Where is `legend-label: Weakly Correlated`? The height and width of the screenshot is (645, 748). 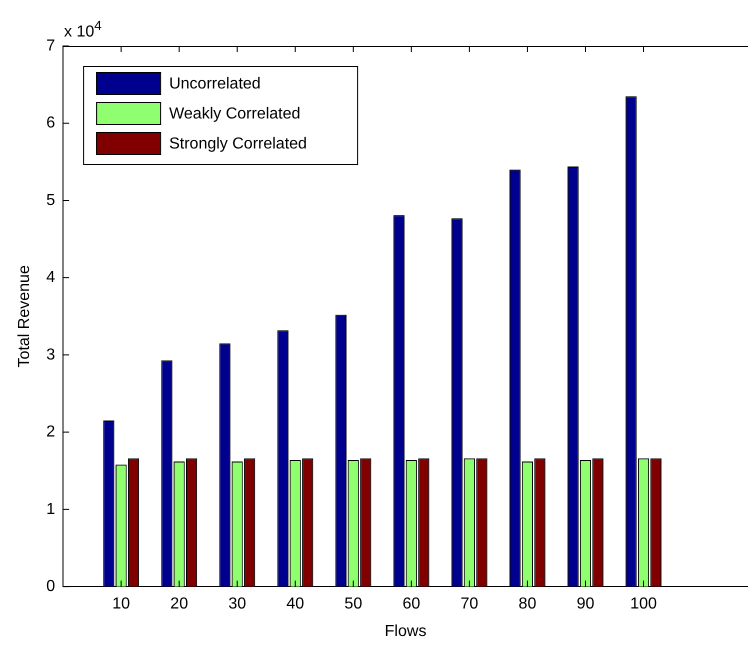
legend-label: Weakly Correlated is located at coordinates (234, 113).